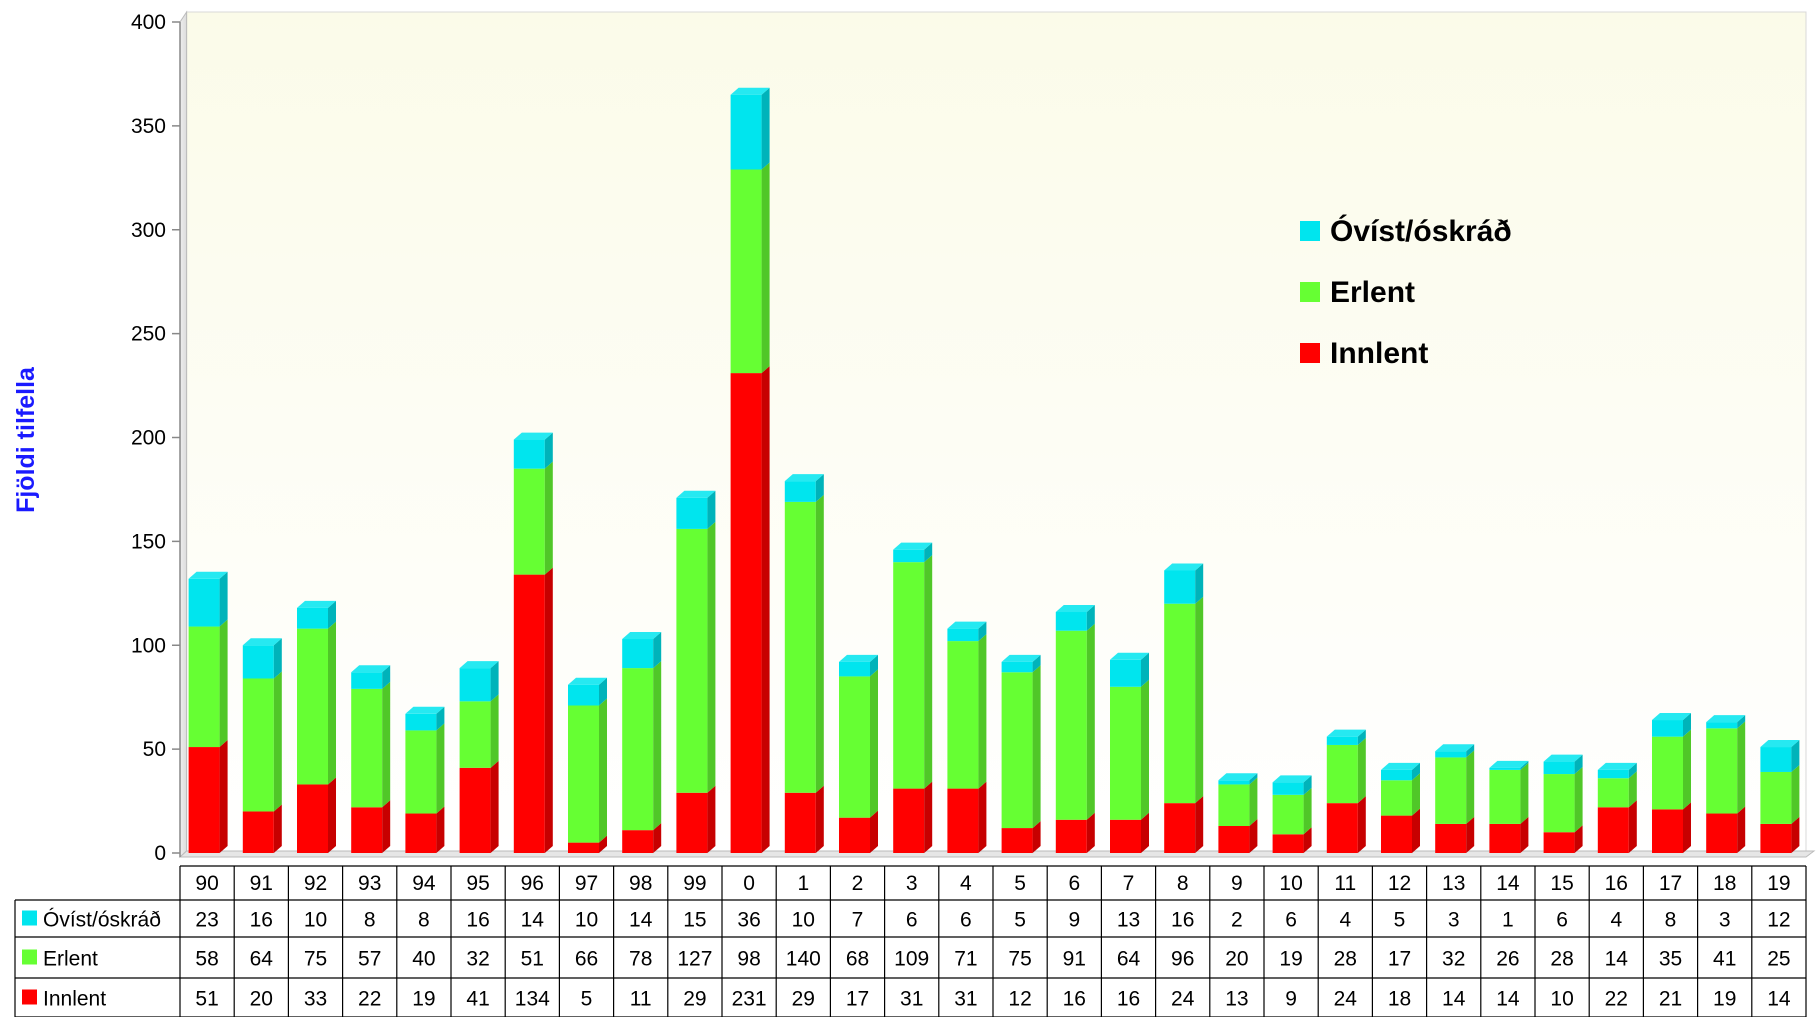 The height and width of the screenshot is (1022, 1816). What do you see at coordinates (74, 999) in the screenshot?
I see `table-row-label: Innlent` at bounding box center [74, 999].